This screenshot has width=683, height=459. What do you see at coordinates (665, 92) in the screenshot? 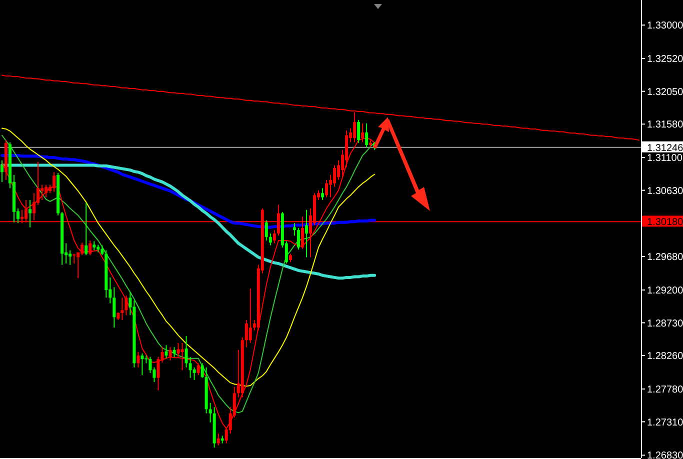
I see `y-tick-label: 1.32050` at bounding box center [665, 92].